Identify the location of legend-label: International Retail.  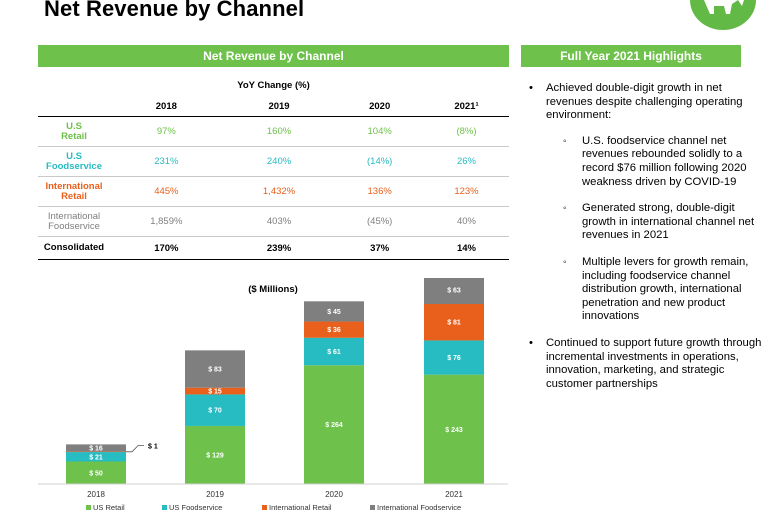
(300, 507).